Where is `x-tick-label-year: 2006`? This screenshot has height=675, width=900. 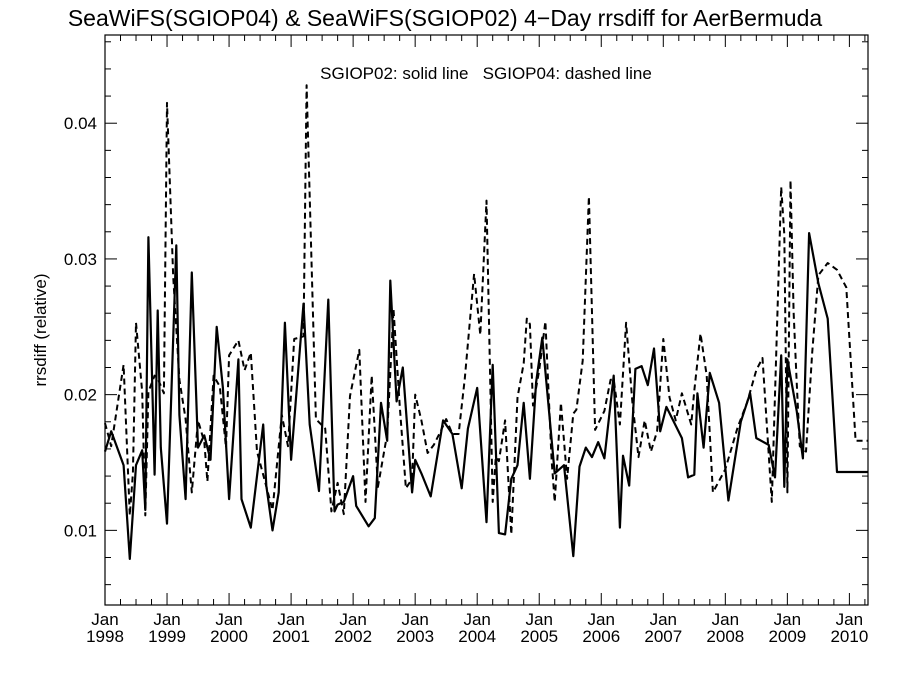
x-tick-label-year: 2006 is located at coordinates (601, 636).